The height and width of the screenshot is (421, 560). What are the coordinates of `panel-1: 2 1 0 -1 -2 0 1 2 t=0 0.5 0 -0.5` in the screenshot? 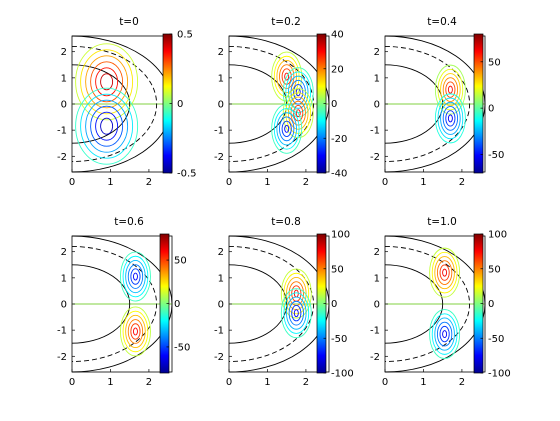 It's located at (127, 102).